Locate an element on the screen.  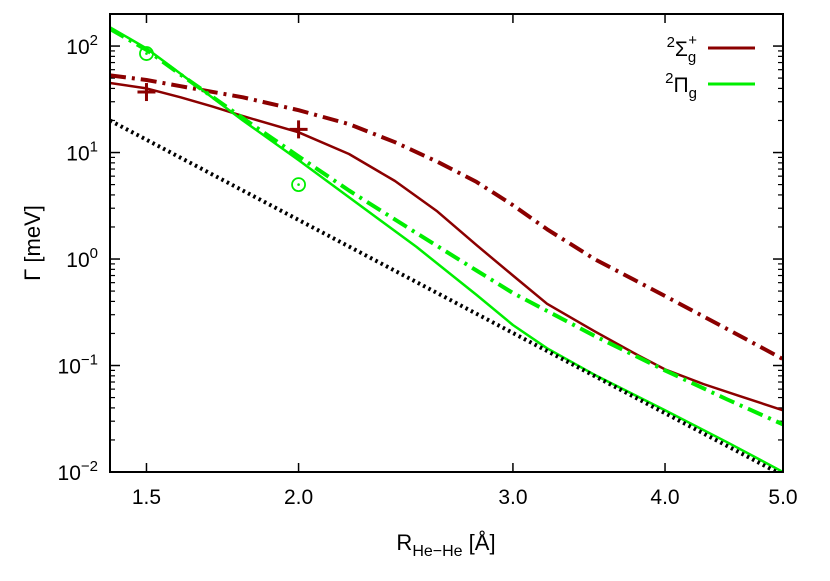
x-axis-label: RHe−He [Å] is located at coordinates (445, 545).